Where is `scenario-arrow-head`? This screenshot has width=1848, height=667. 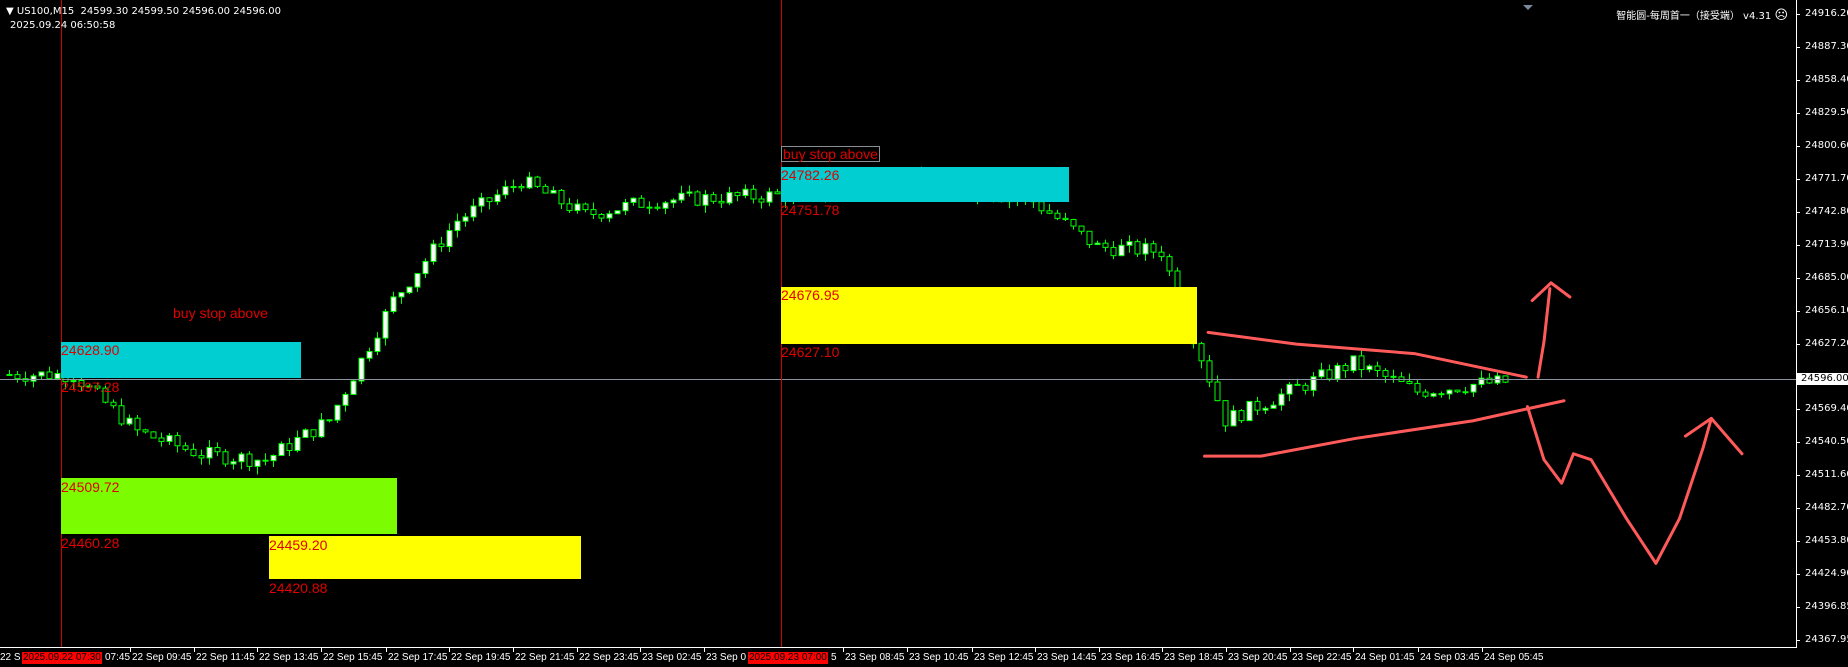 scenario-arrow-head is located at coordinates (1713, 436).